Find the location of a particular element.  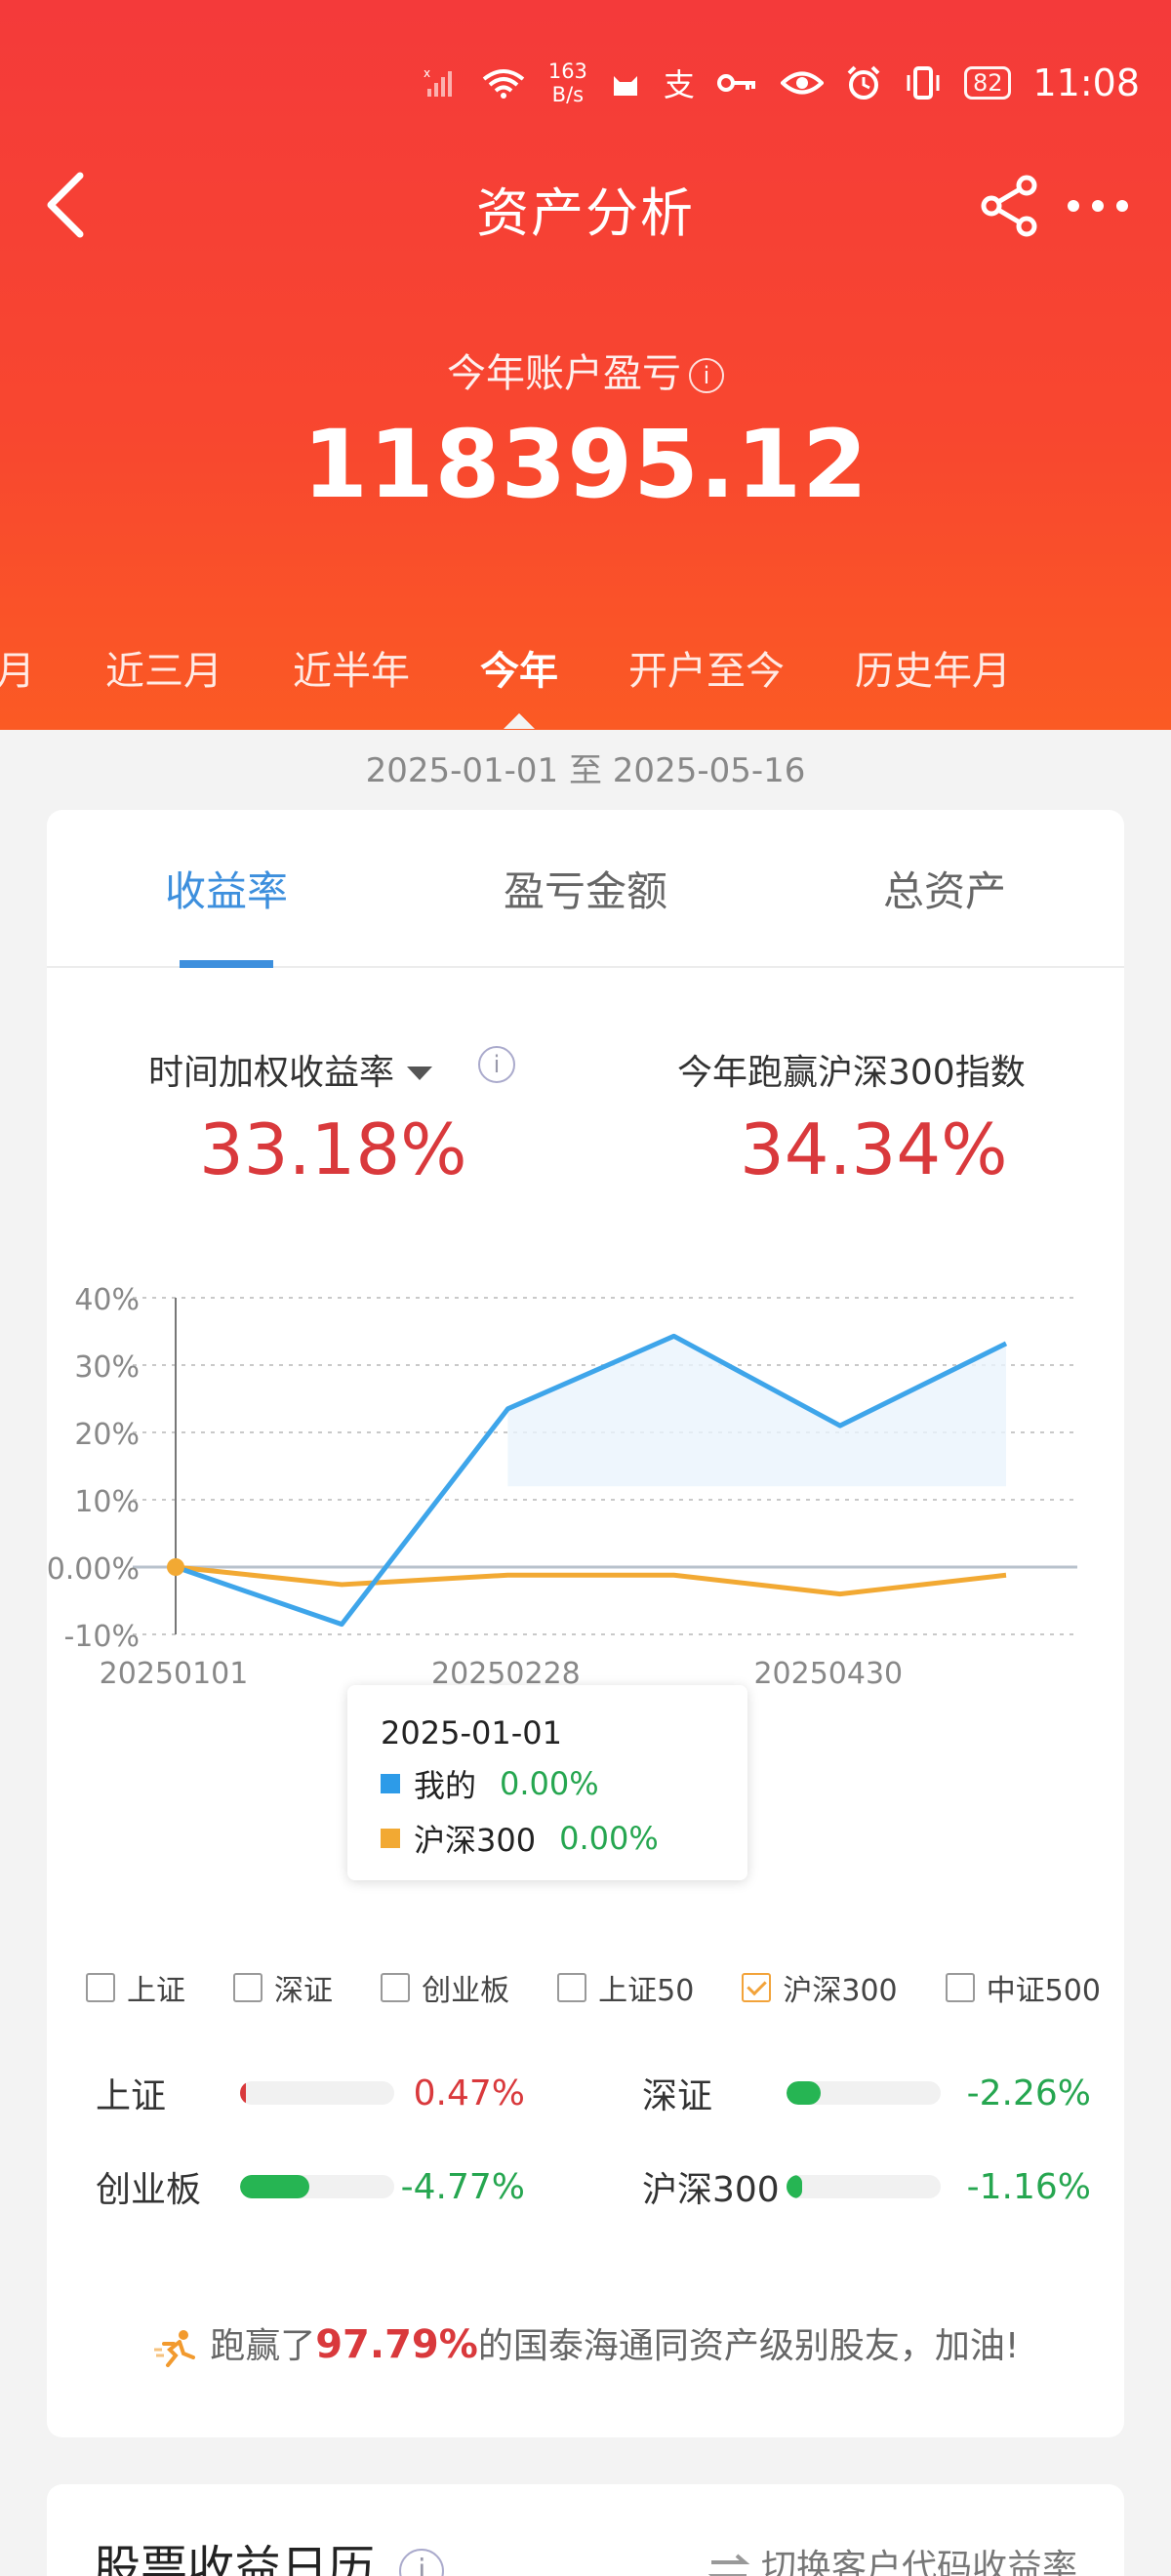

bench-chinext: 创业板 -4.77% is located at coordinates (310, 2186).